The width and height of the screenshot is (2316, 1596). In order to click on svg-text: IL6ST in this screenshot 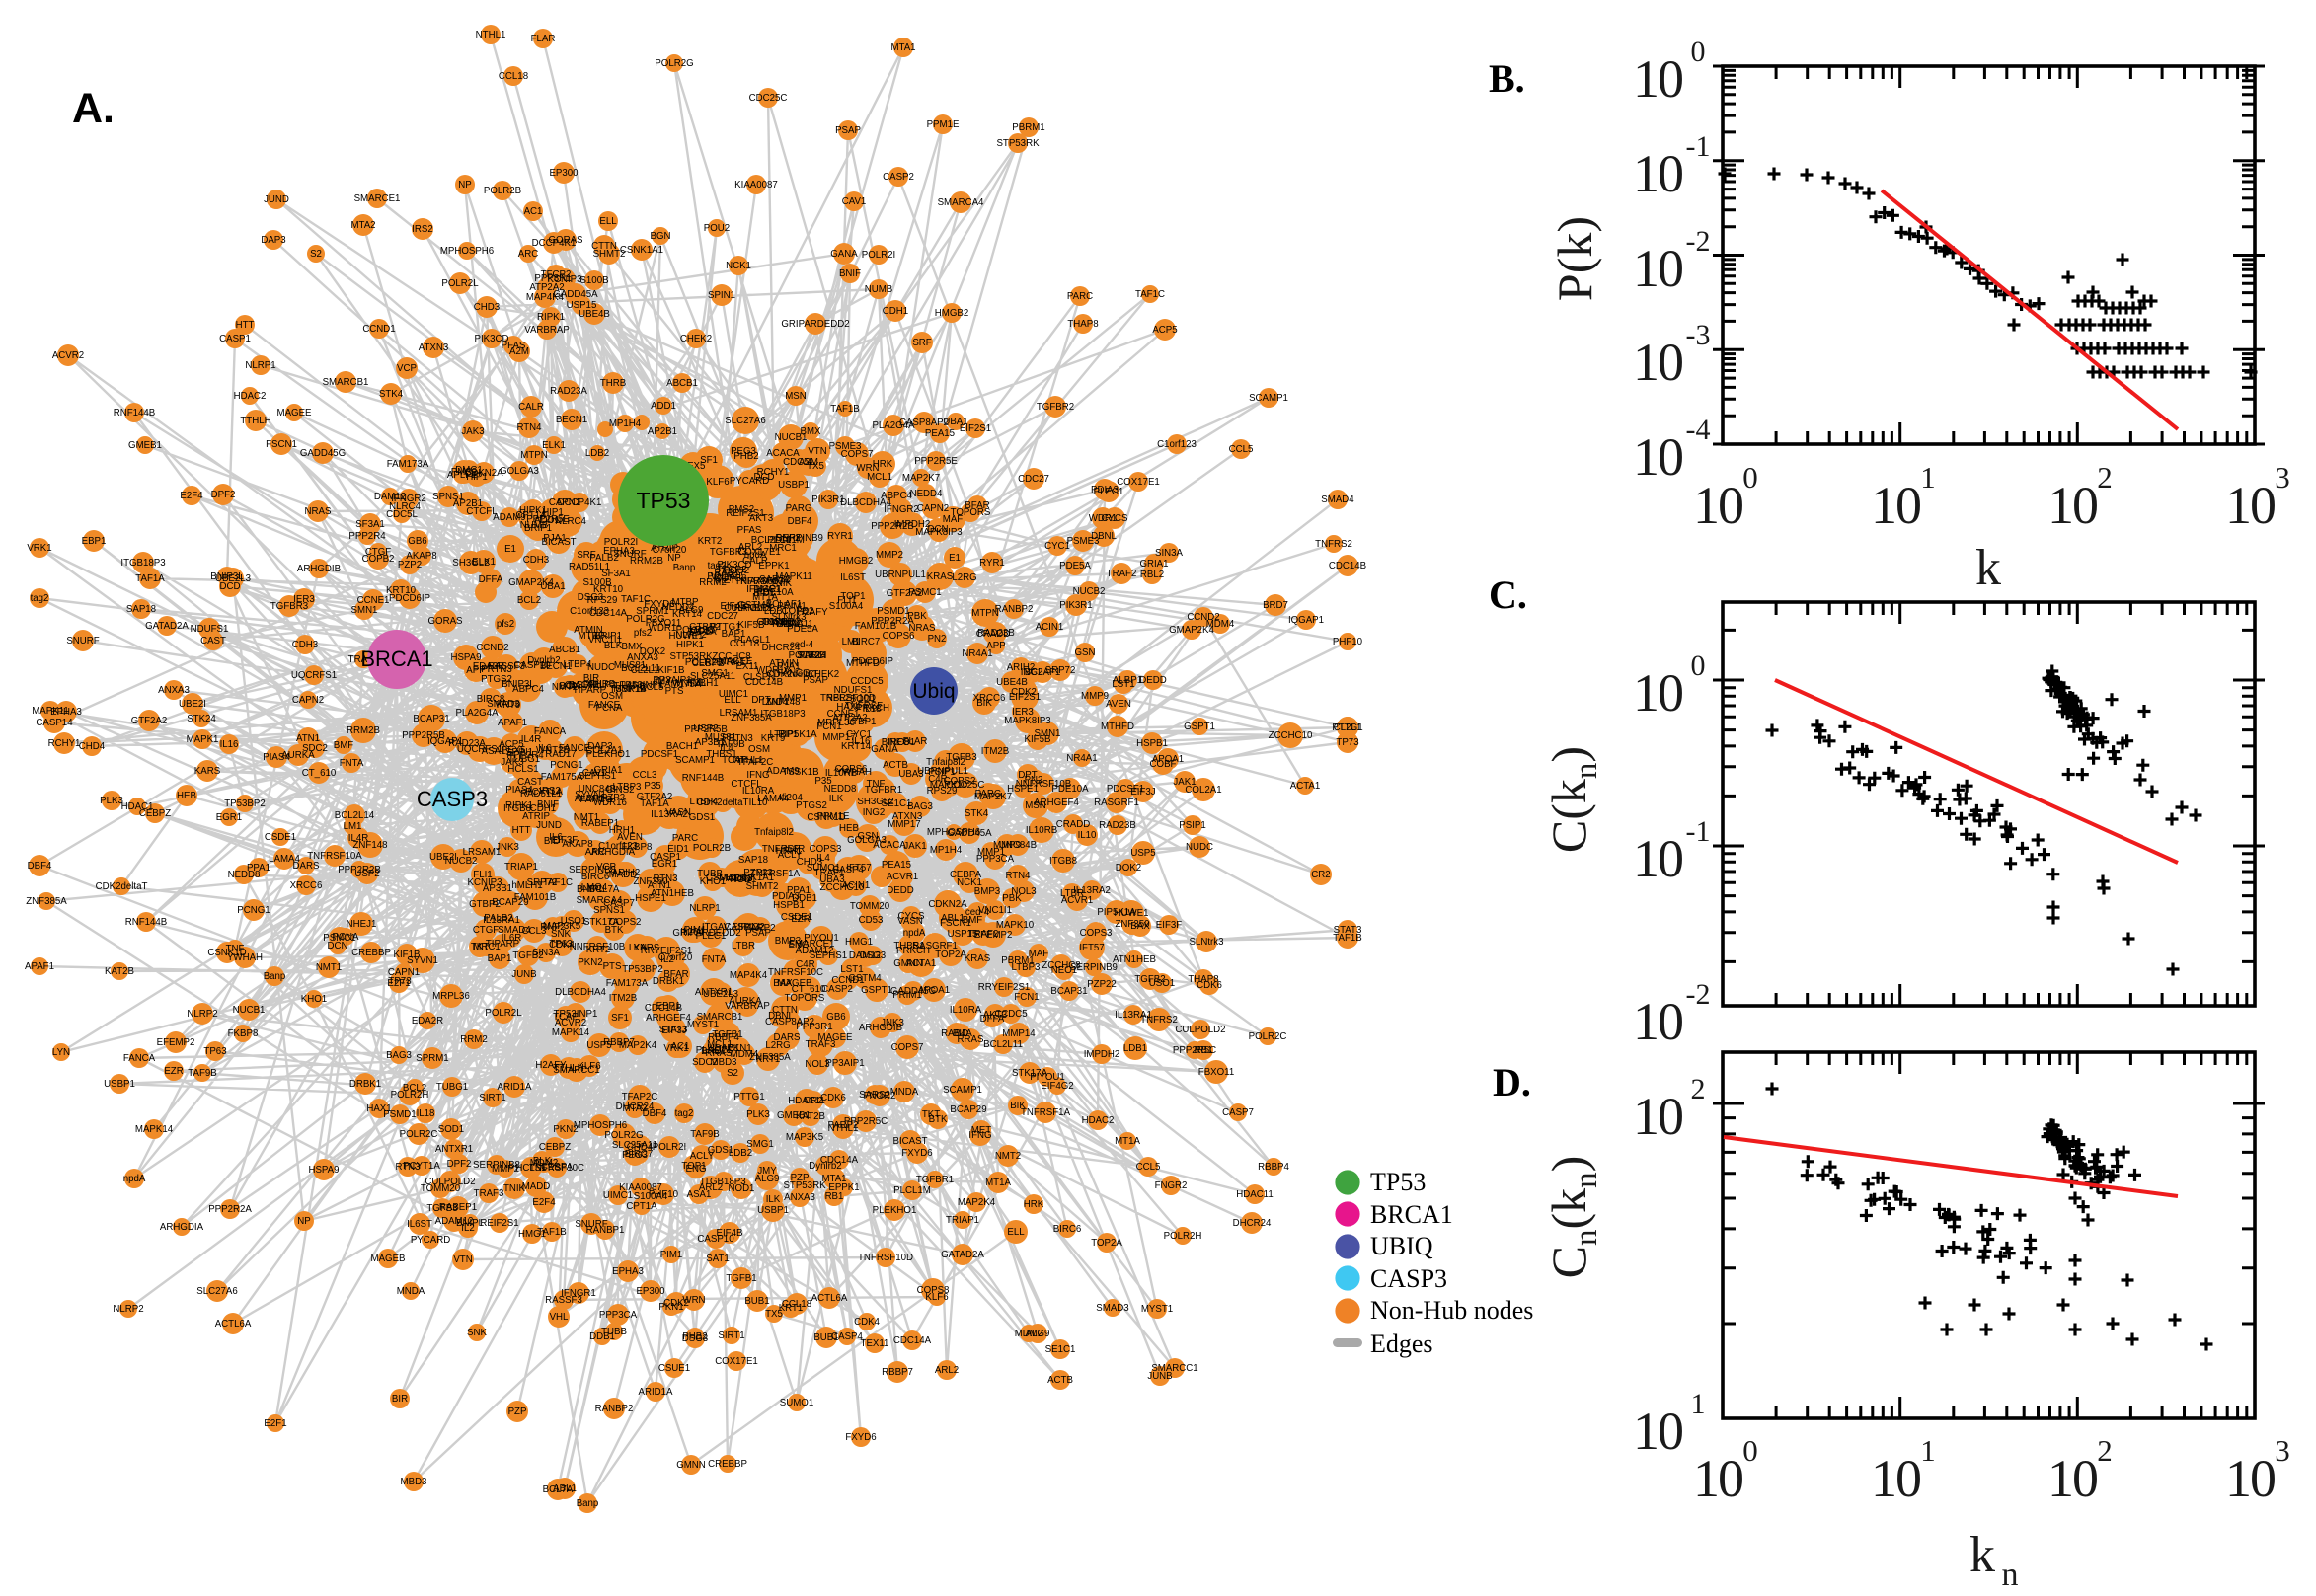, I will do `click(420, 1224)`.